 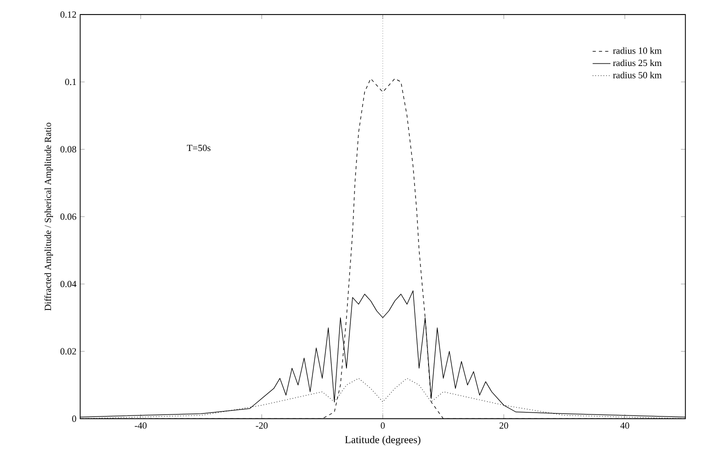 I want to click on x-tick-label: 20, so click(x=504, y=425).